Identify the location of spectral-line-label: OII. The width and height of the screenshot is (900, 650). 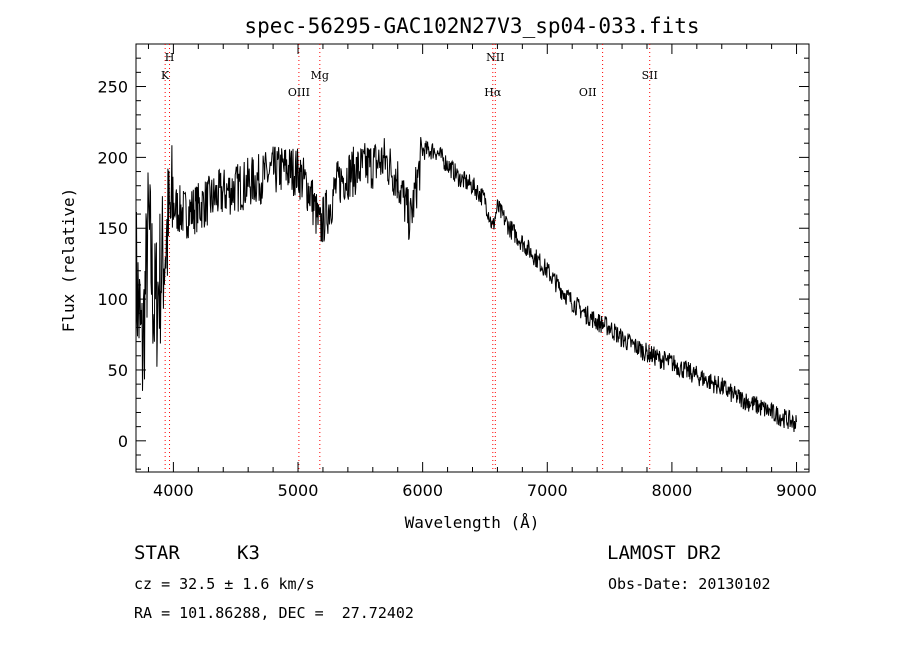
(588, 92).